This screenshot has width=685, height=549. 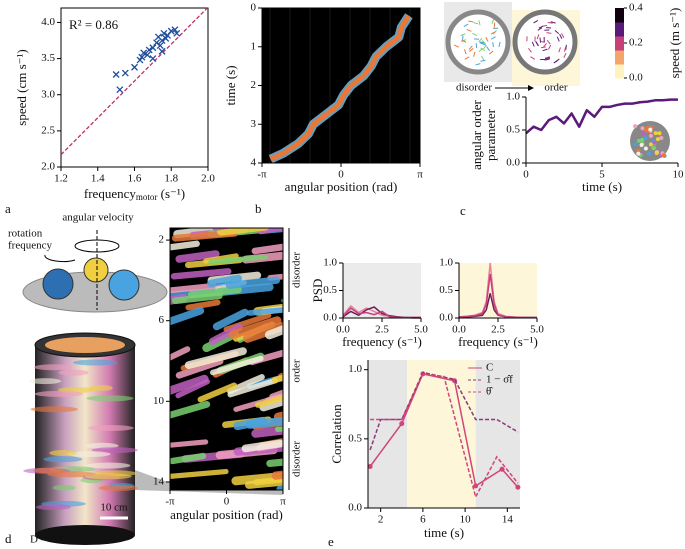 I want to click on legend-label: θ̂, so click(x=489, y=392).